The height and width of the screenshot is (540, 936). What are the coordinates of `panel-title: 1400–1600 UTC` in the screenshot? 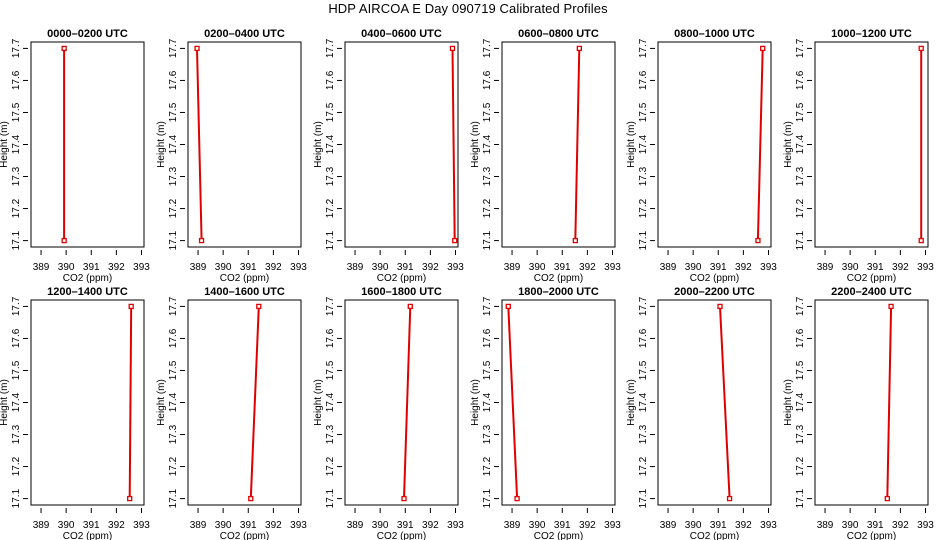 It's located at (244, 292).